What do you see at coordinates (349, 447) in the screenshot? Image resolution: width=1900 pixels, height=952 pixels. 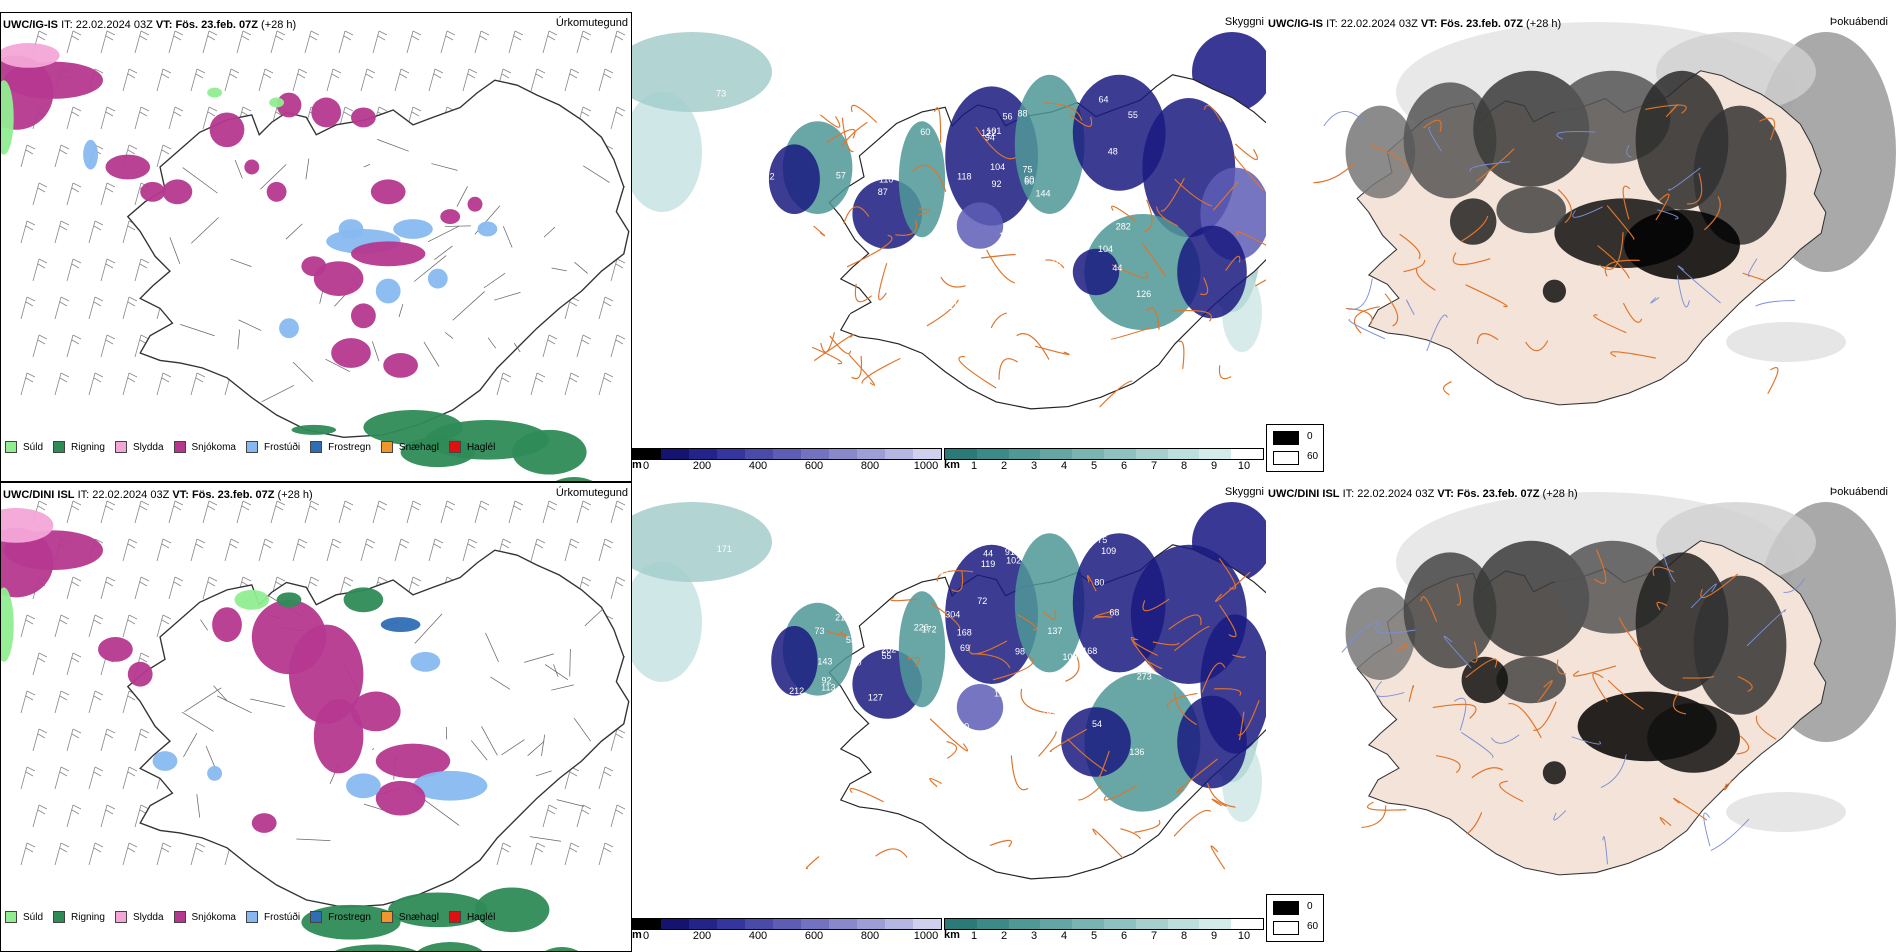 I see `legend-label: Frostregn` at bounding box center [349, 447].